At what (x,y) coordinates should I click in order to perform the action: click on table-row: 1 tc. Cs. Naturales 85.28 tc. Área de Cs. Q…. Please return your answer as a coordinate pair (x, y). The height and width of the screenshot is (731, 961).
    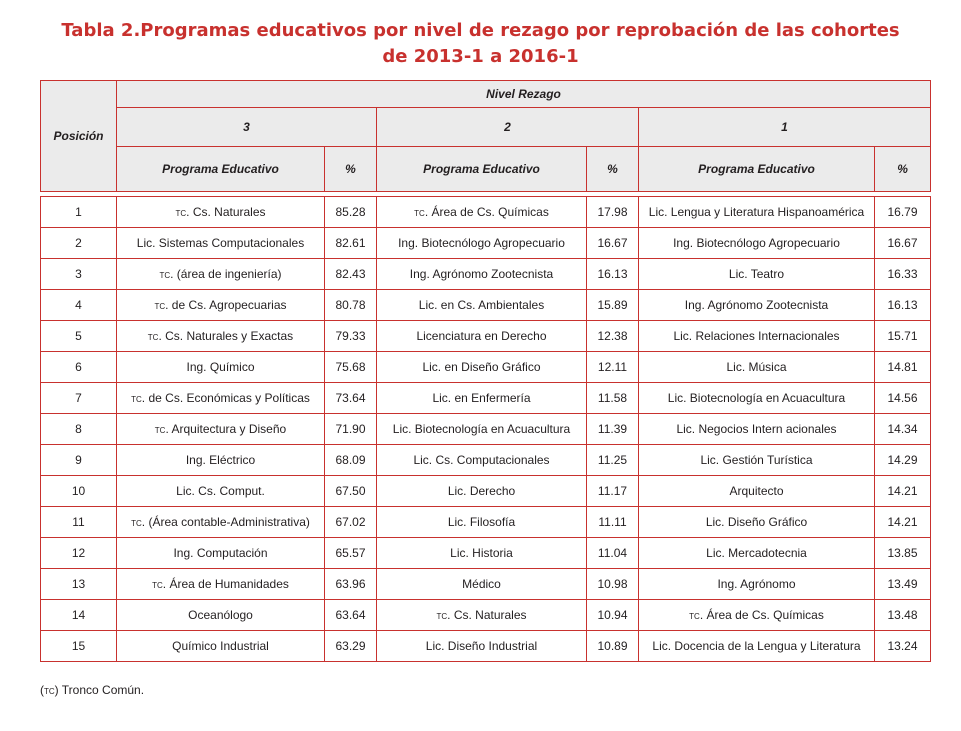
    Looking at the image, I should click on (486, 212).